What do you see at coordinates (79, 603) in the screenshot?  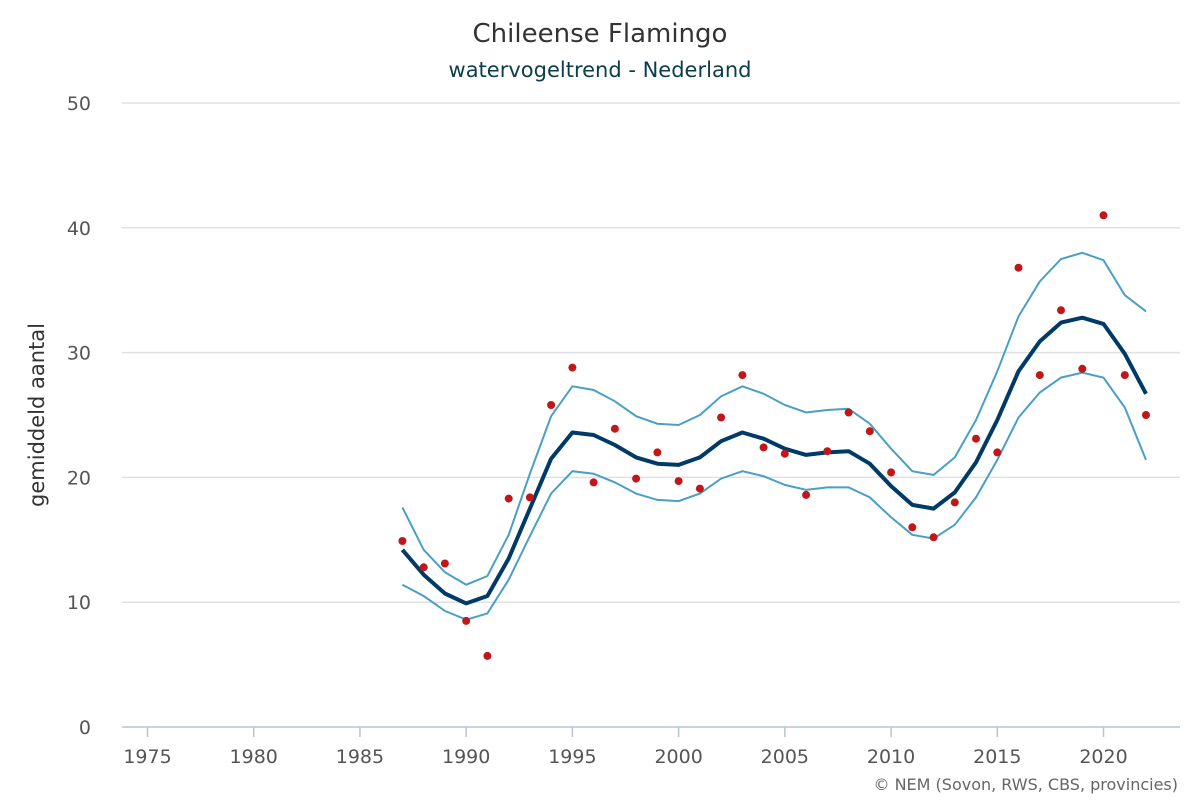 I see `y-tick-label: 10` at bounding box center [79, 603].